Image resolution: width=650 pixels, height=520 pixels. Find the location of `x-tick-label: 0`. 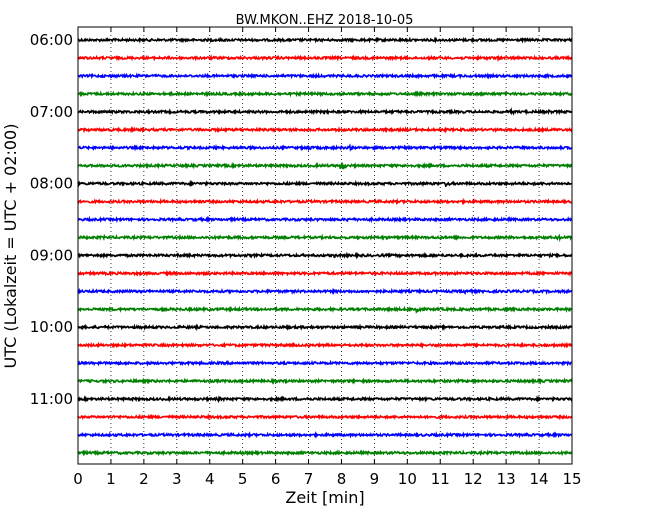

x-tick-label: 0 is located at coordinates (78, 479).